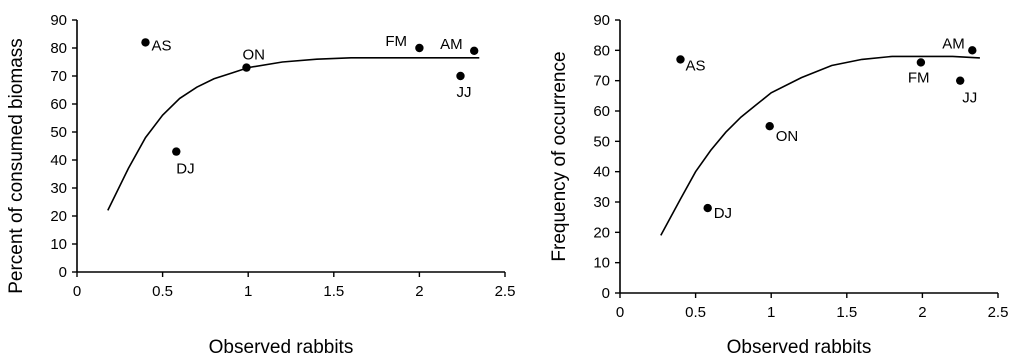 Image resolution: width=1018 pixels, height=357 pixels. What do you see at coordinates (559, 156) in the screenshot?
I see `y-axis-title: Frequency of occurrence` at bounding box center [559, 156].